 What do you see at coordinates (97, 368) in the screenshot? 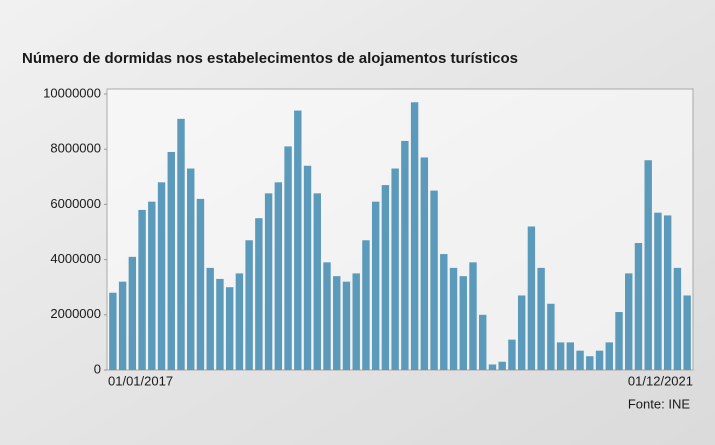
I see `y-tick-label: 0` at bounding box center [97, 368].